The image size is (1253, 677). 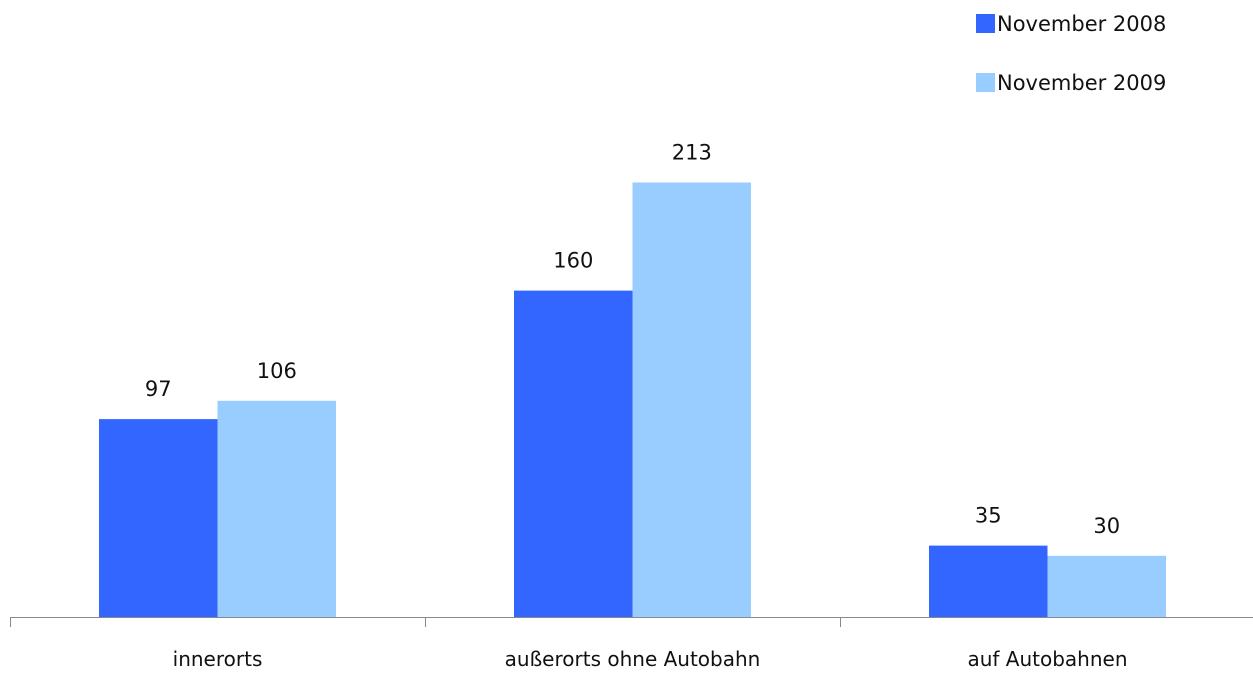 I want to click on value-label-2-2: 213, so click(x=692, y=153).